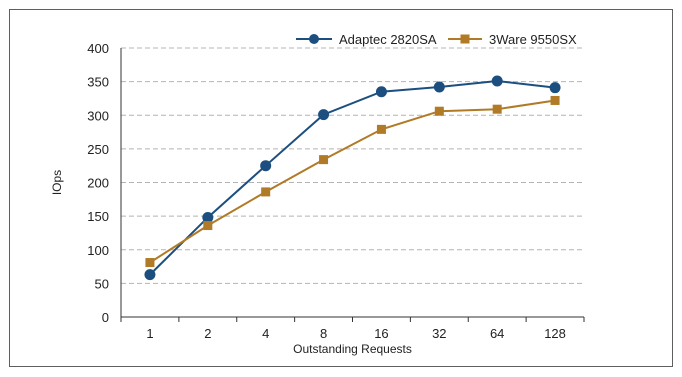  What do you see at coordinates (265, 333) in the screenshot?
I see `x-tick-label: 4` at bounding box center [265, 333].